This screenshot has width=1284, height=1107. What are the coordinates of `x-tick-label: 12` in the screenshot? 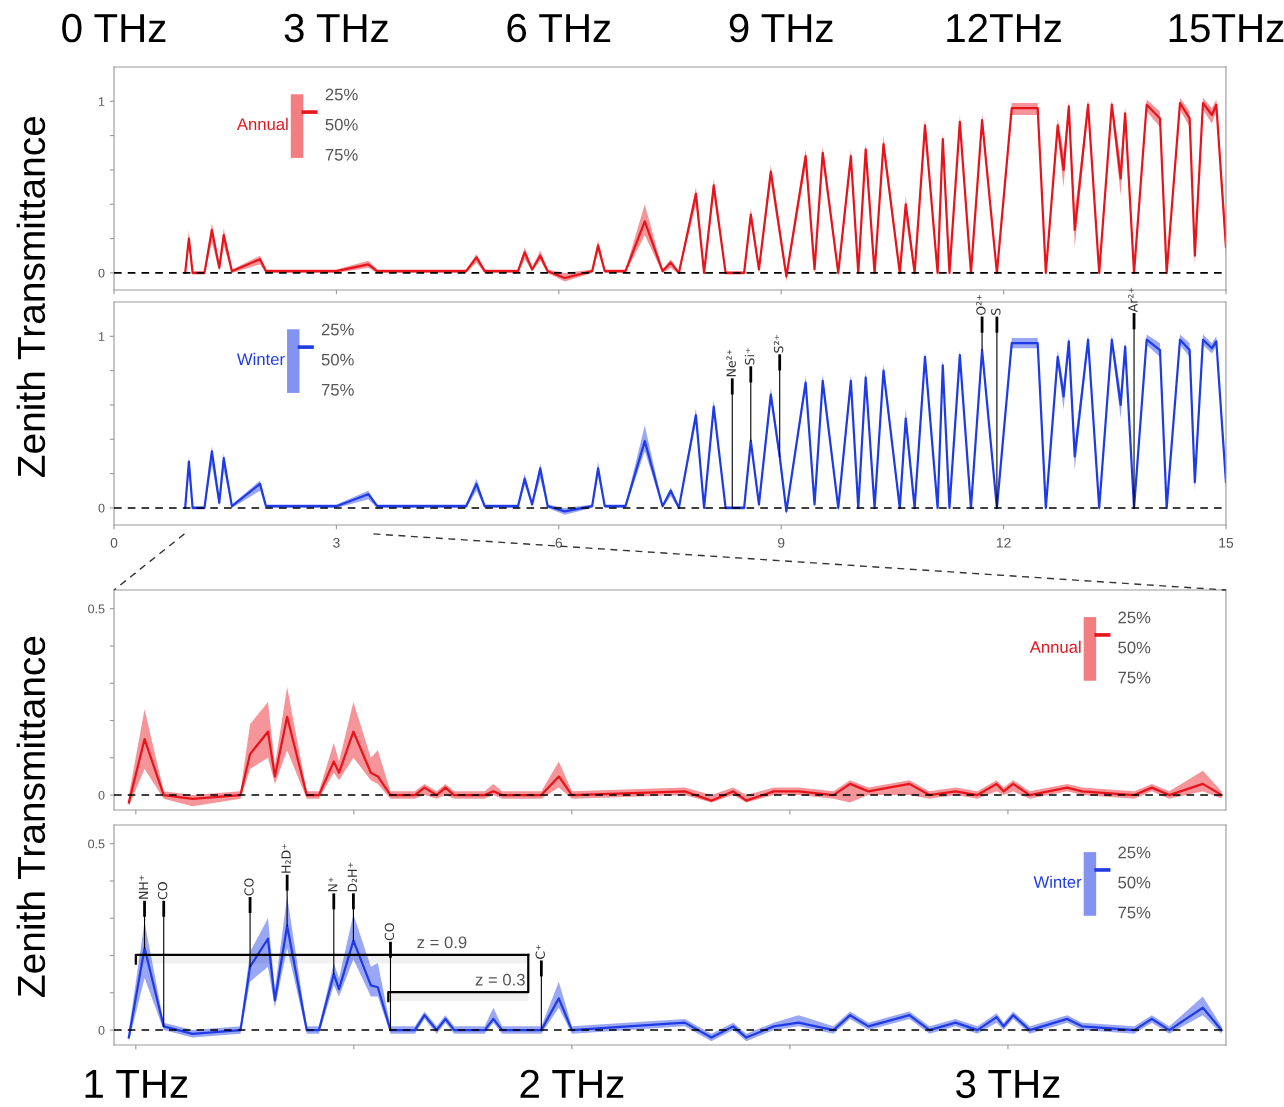 It's located at (1003, 542).